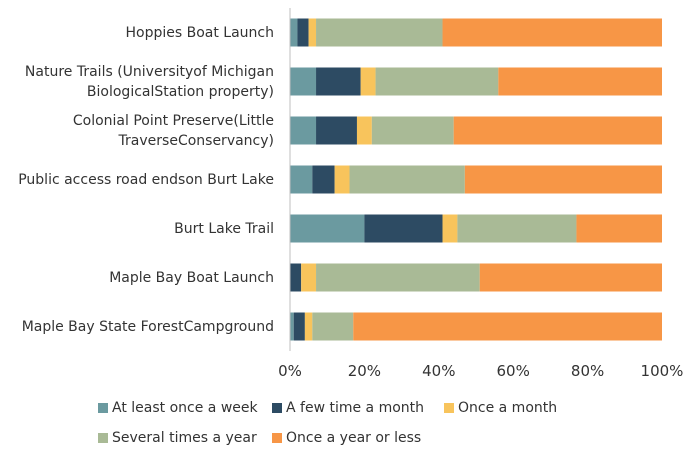  What do you see at coordinates (364, 371) in the screenshot?
I see `x-tick-label: 20%` at bounding box center [364, 371].